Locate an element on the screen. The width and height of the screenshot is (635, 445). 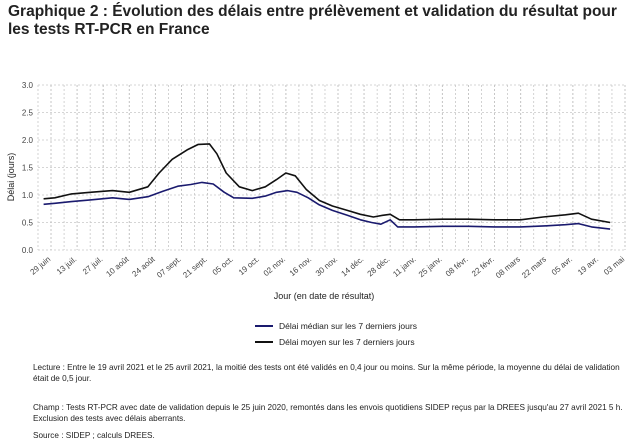
x-tick-label: 05 oct. is located at coordinates (223, 266).